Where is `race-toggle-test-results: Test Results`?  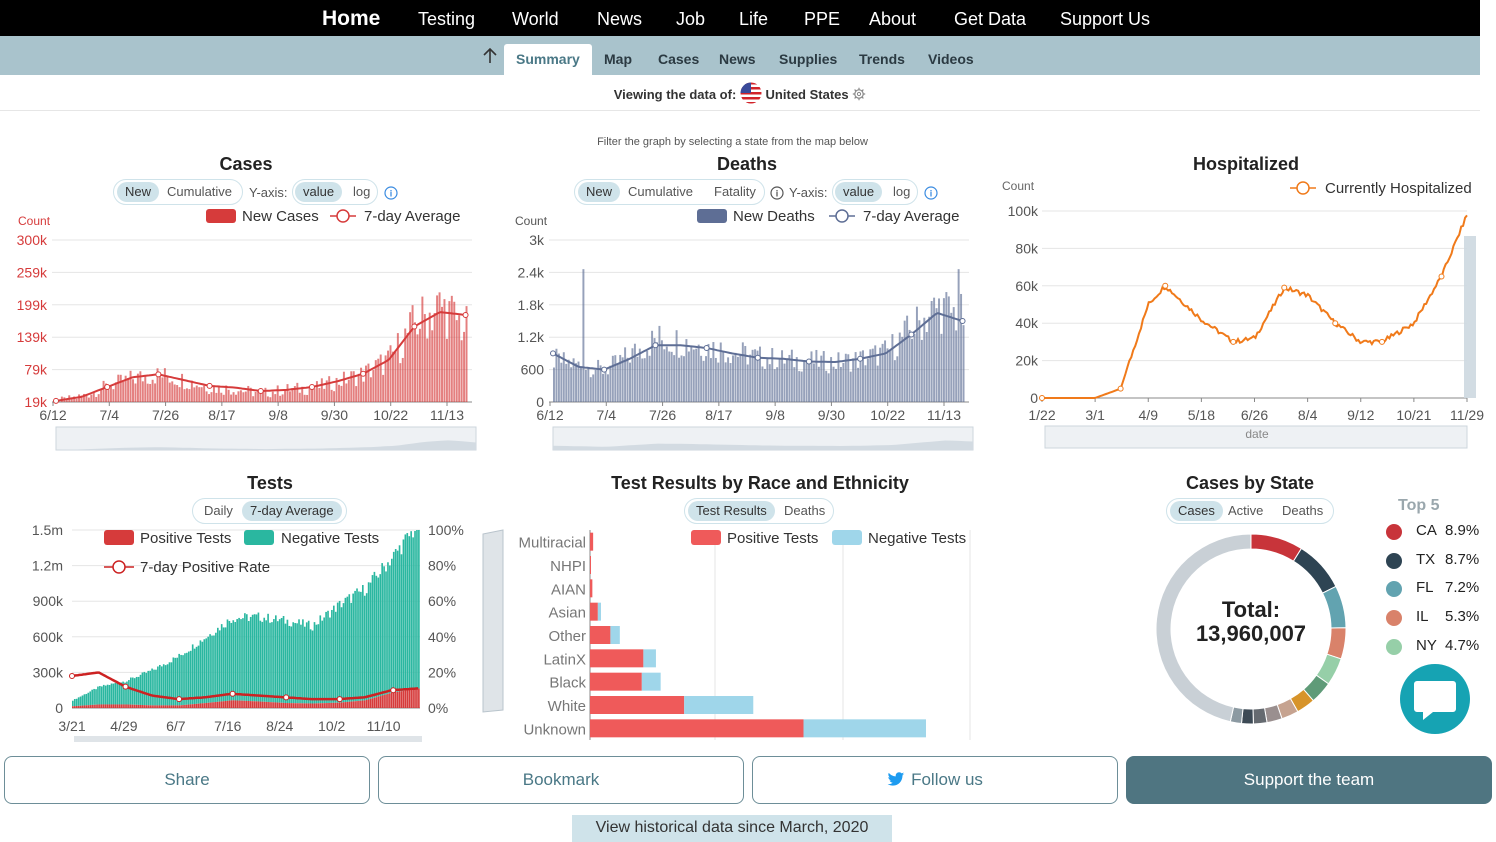 race-toggle-test-results: Test Results is located at coordinates (731, 511).